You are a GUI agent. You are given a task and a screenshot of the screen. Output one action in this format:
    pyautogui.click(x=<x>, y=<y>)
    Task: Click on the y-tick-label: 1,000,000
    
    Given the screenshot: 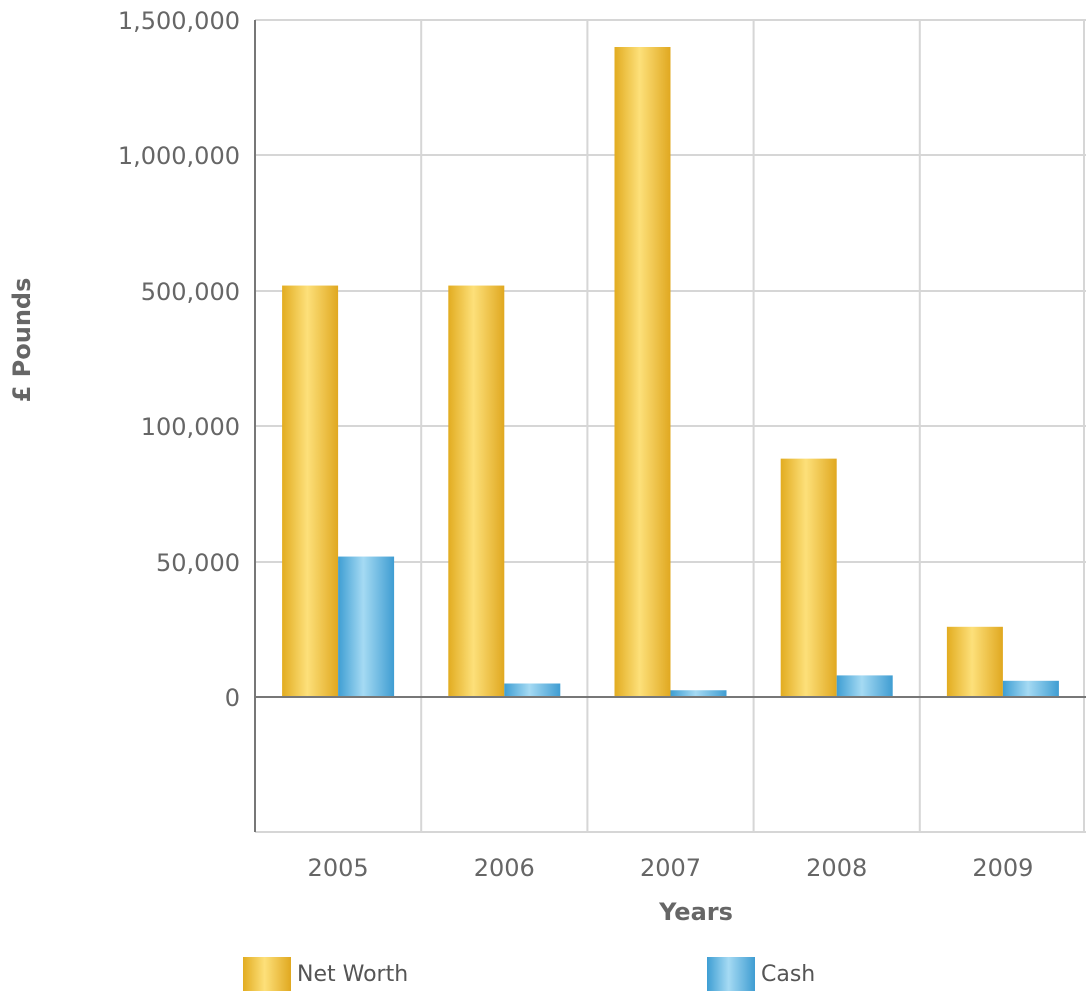 What is the action you would take?
    pyautogui.click(x=179, y=156)
    